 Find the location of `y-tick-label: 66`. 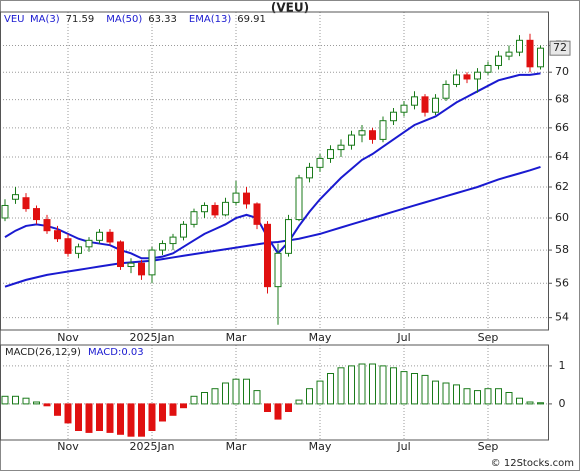

y-tick-label: 66 is located at coordinates (562, 127).